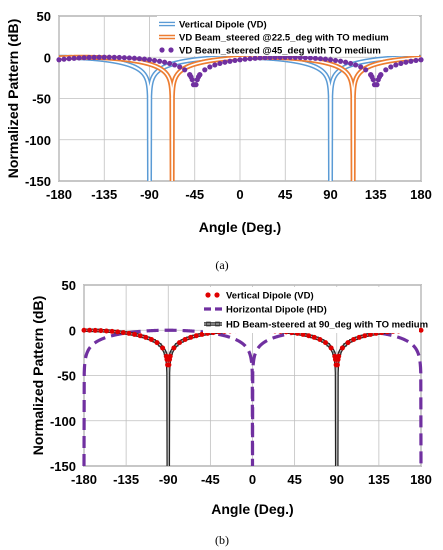 This screenshot has height=550, width=443. I want to click on panel-label-b: (b), so click(222, 540).